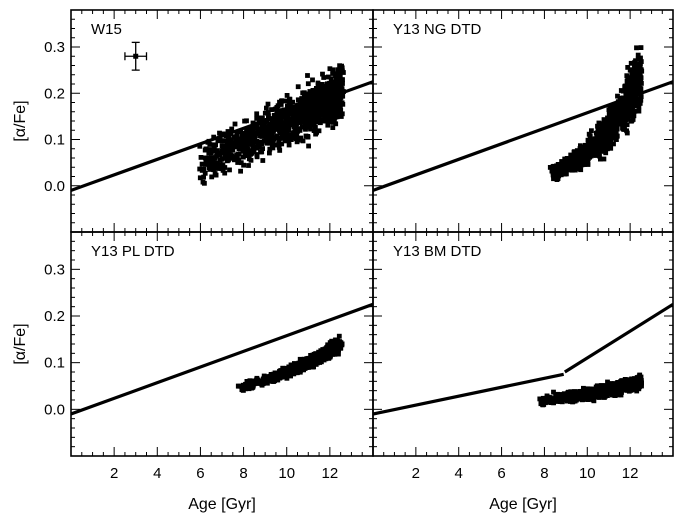 The height and width of the screenshot is (515, 675). Describe the element at coordinates (54, 363) in the screenshot. I see `y-tick-label: 0.1` at that location.